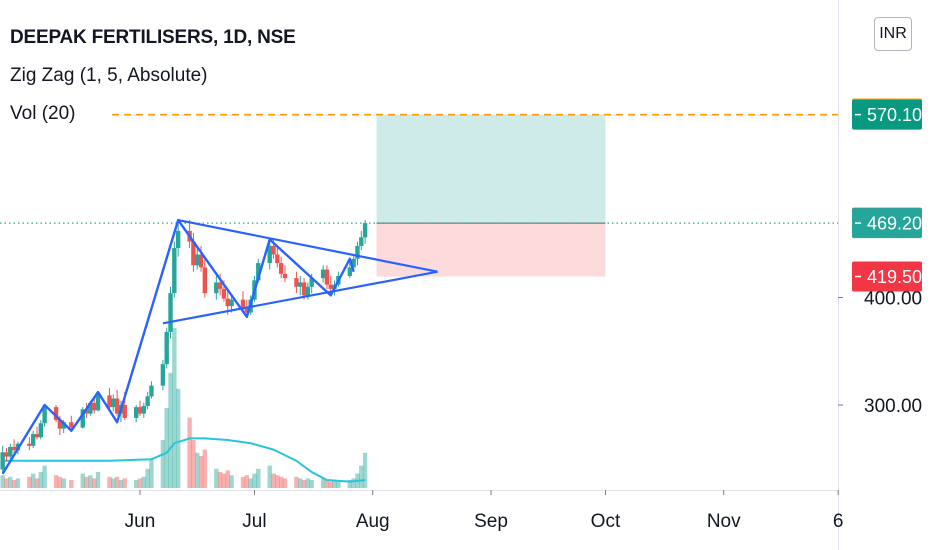 The width and height of the screenshot is (932, 550). I want to click on y-tick-label: 400.00, so click(893, 299).